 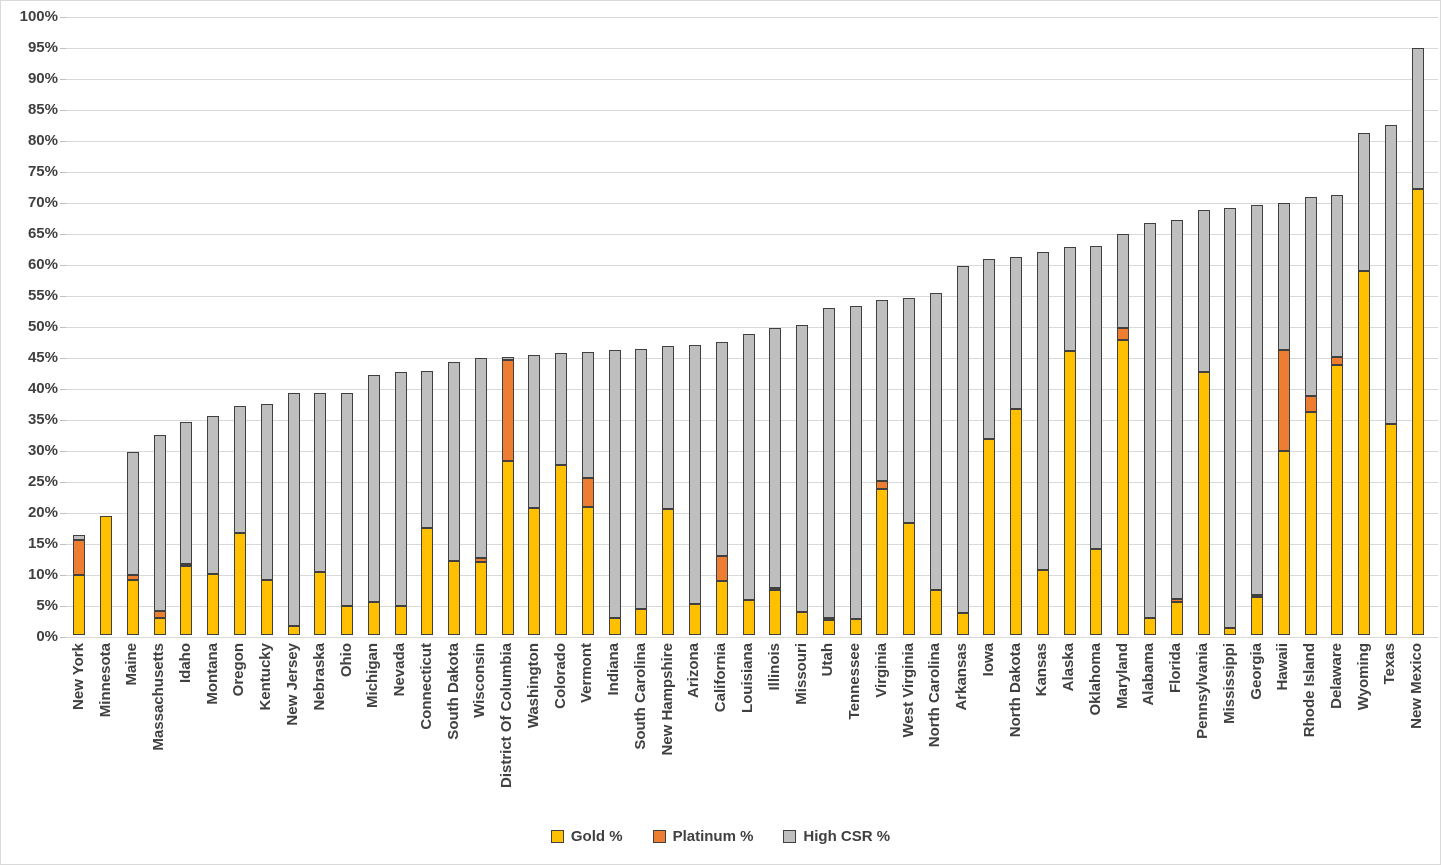 What do you see at coordinates (42, 450) in the screenshot?
I see `y-axis-label: 30%` at bounding box center [42, 450].